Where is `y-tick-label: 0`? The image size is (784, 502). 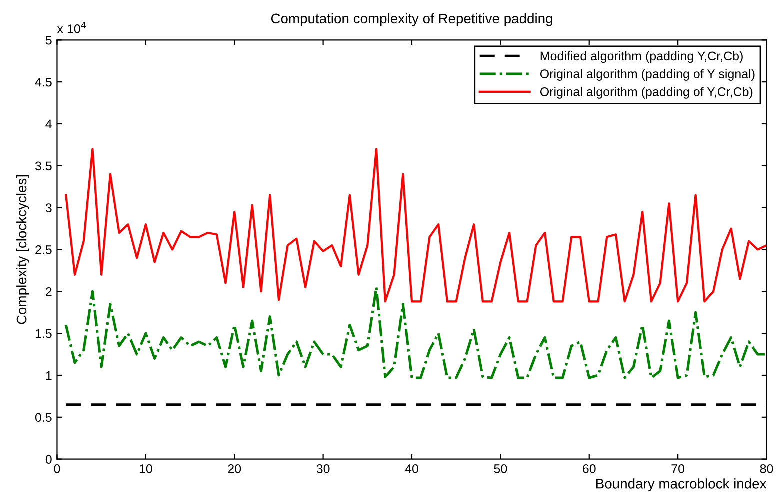
y-tick-label: 0 is located at coordinates (49, 459).